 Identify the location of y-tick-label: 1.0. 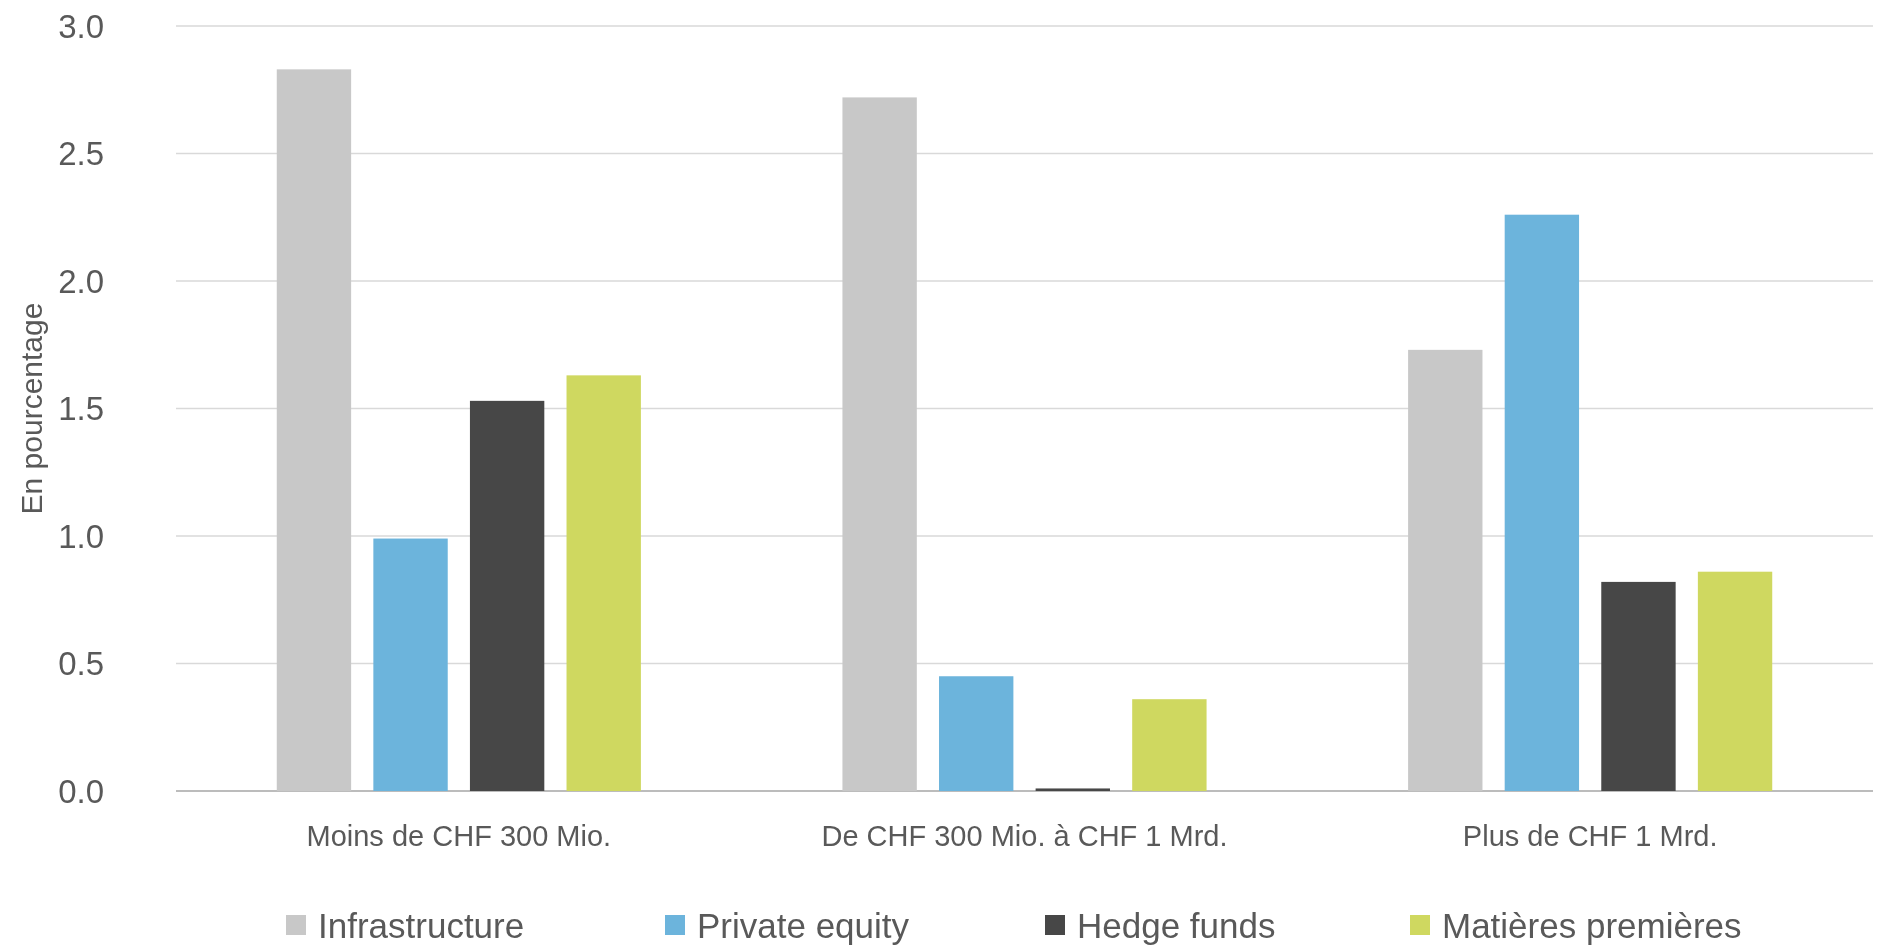
(81, 536).